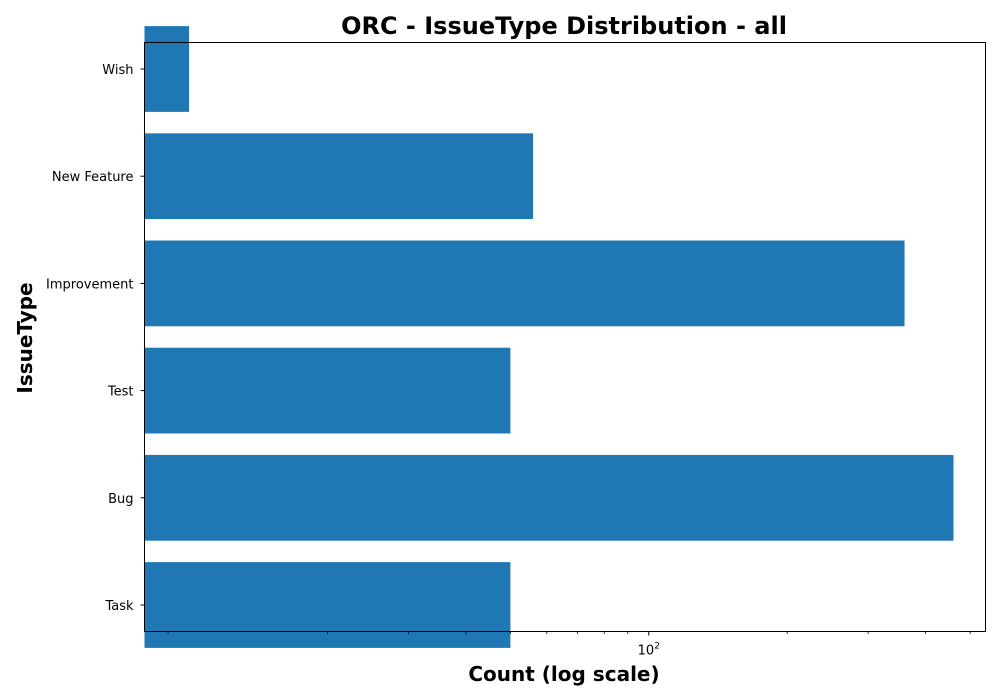 Image resolution: width=1000 pixels, height=700 pixels. What do you see at coordinates (119, 606) in the screenshot?
I see `y-tick-label-task: Task` at bounding box center [119, 606].